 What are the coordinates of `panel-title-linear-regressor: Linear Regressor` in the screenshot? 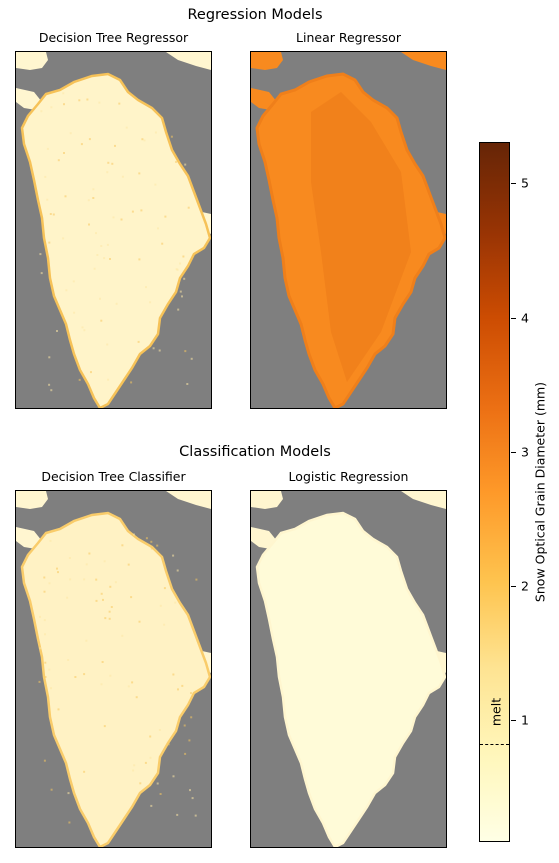 It's located at (348, 37).